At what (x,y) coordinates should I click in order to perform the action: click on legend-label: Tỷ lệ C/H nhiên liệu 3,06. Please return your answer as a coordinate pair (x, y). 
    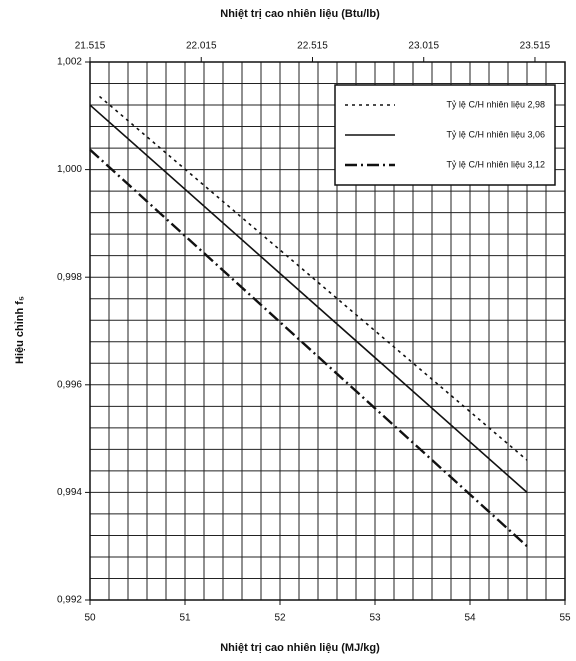
    Looking at the image, I should click on (495, 134).